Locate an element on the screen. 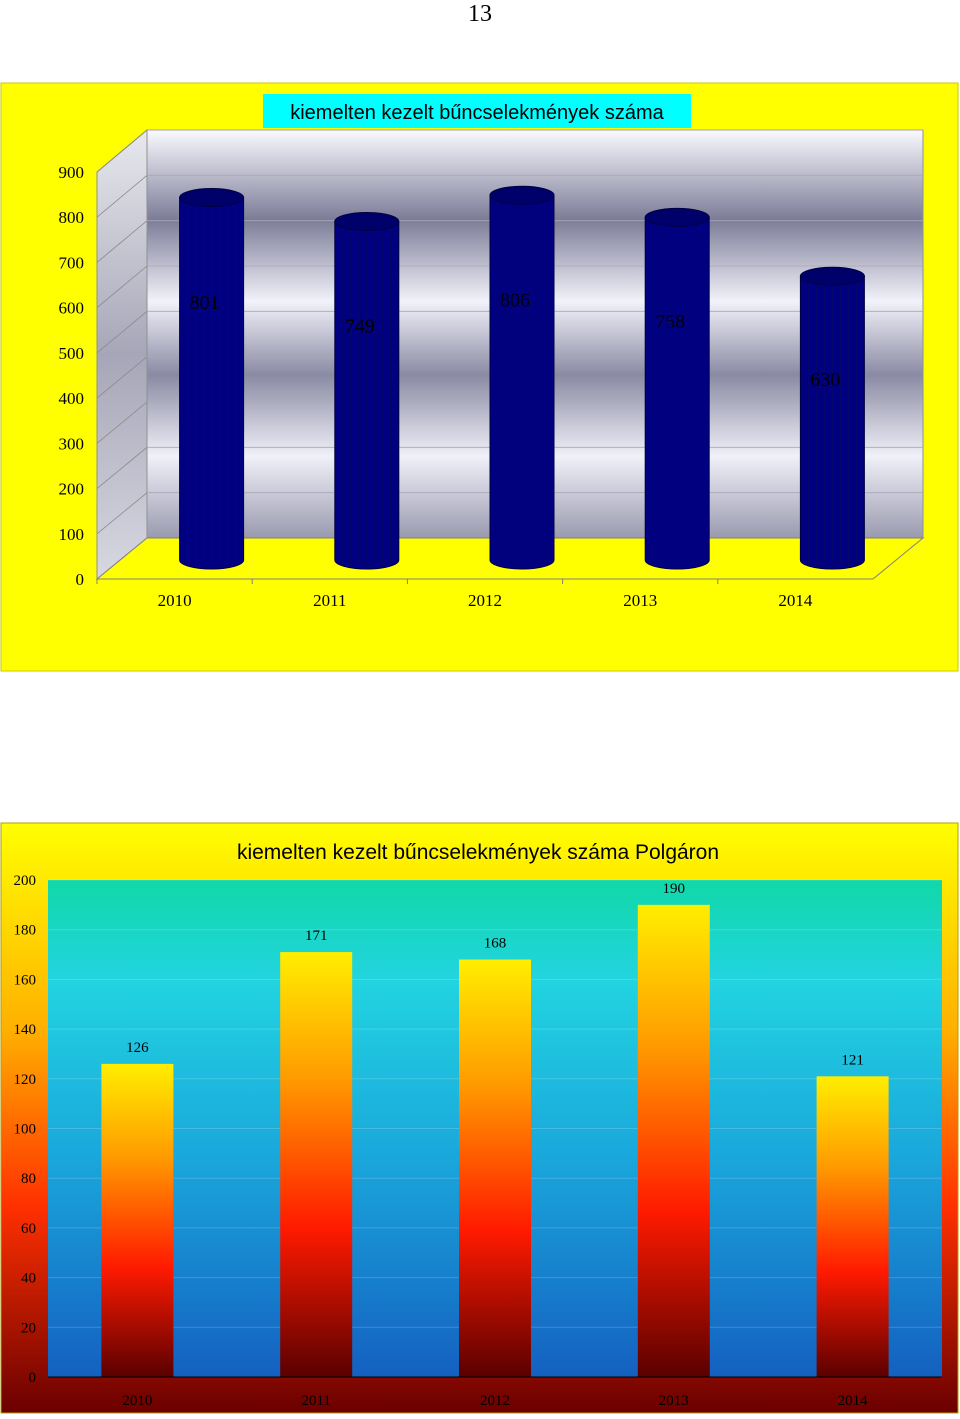 The width and height of the screenshot is (960, 1419). data-label: 168 is located at coordinates (495, 944).